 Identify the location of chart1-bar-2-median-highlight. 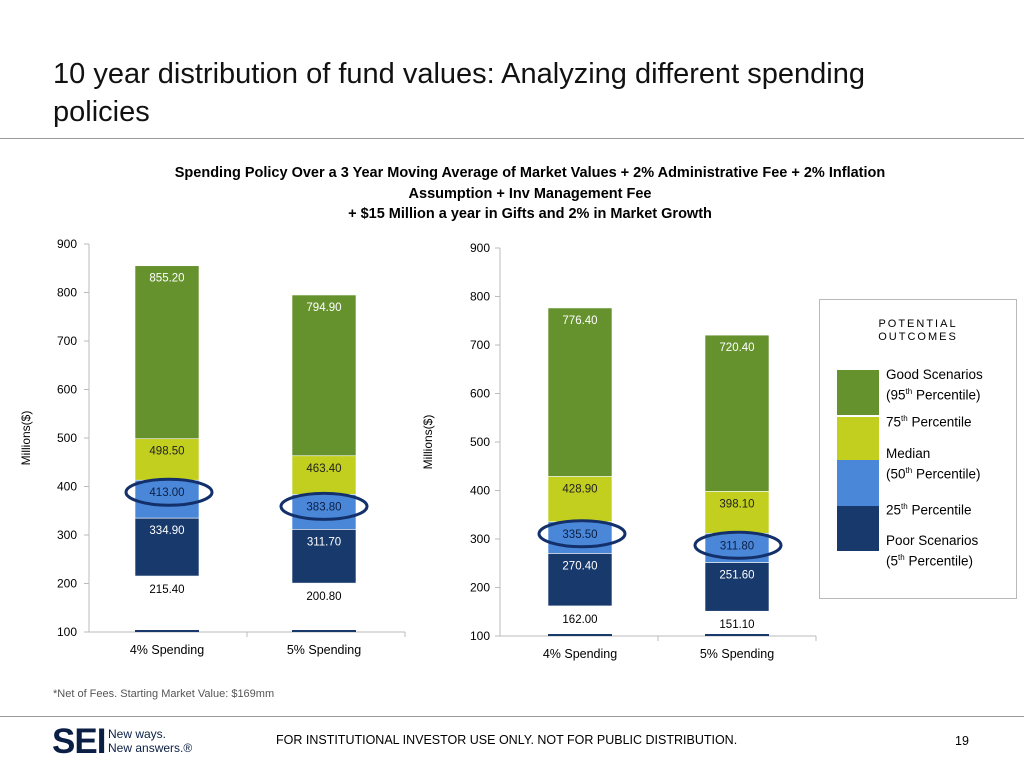
(324, 506).